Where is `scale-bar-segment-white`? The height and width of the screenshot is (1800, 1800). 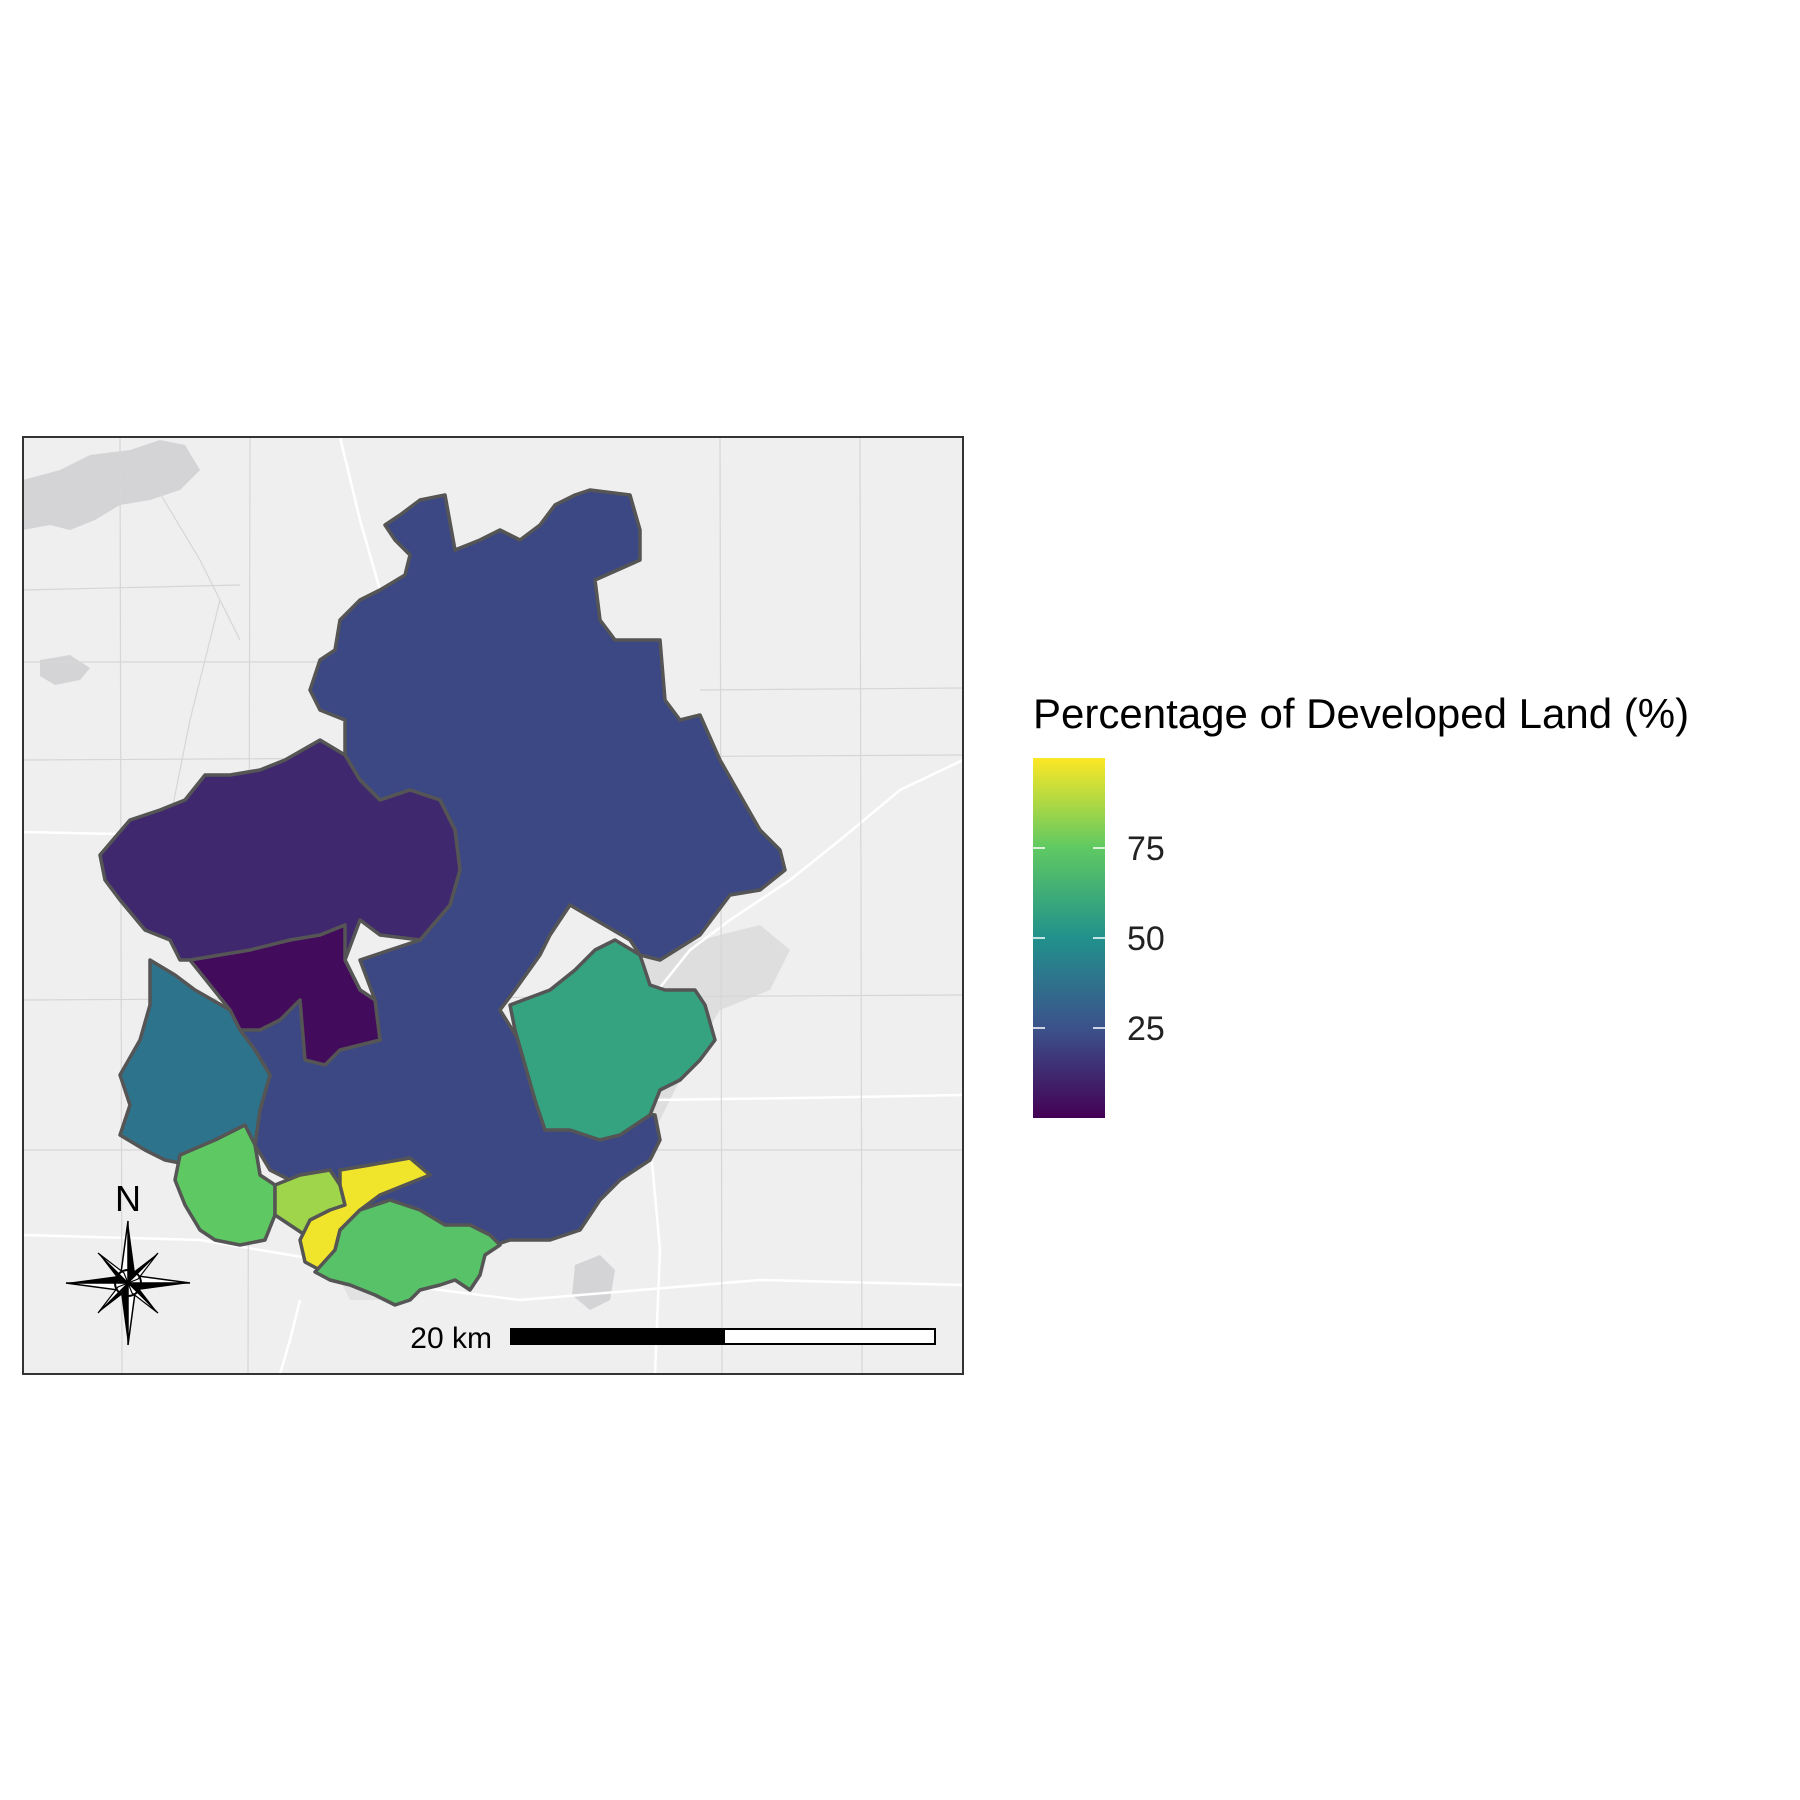 scale-bar-segment-white is located at coordinates (829, 1336).